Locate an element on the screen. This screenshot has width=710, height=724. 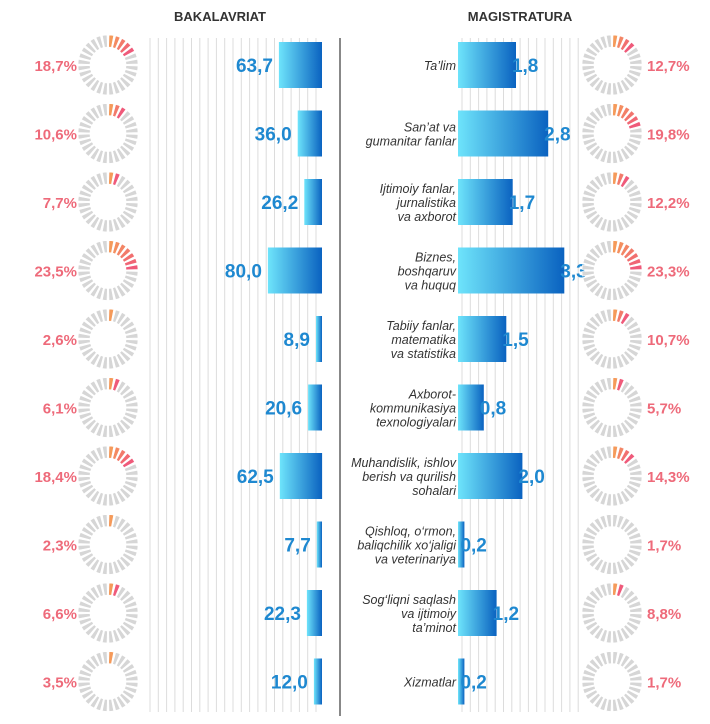
category-label-line: texnologiyalari is located at coordinates (416, 423).